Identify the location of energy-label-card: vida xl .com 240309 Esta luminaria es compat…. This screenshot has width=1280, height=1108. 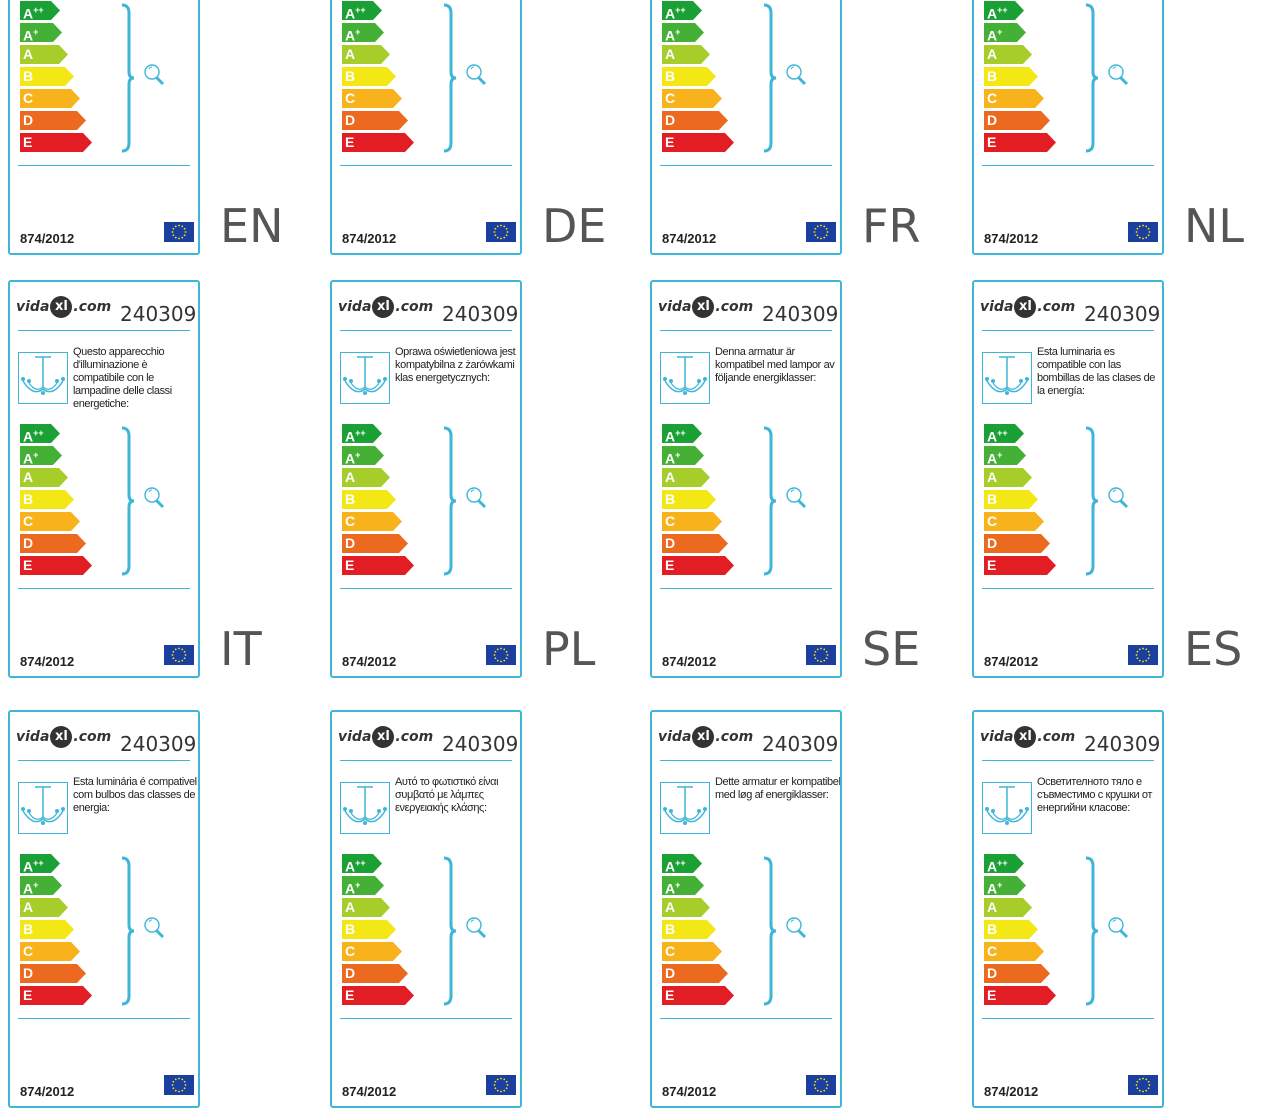
(1068, 479).